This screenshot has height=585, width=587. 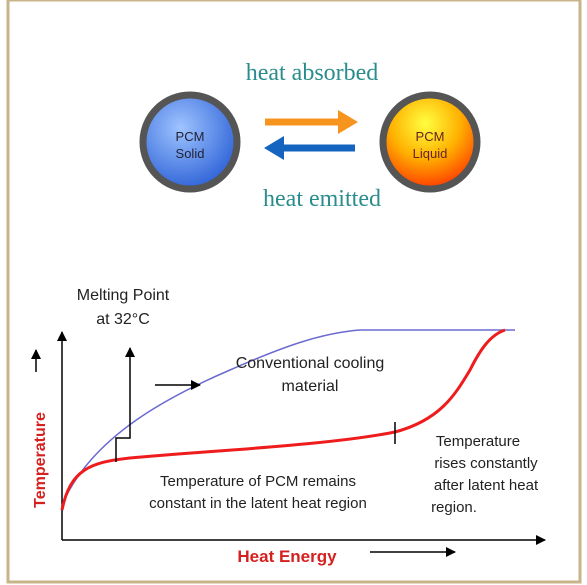 What do you see at coordinates (430, 153) in the screenshot?
I see `liquid-label: Liquid` at bounding box center [430, 153].